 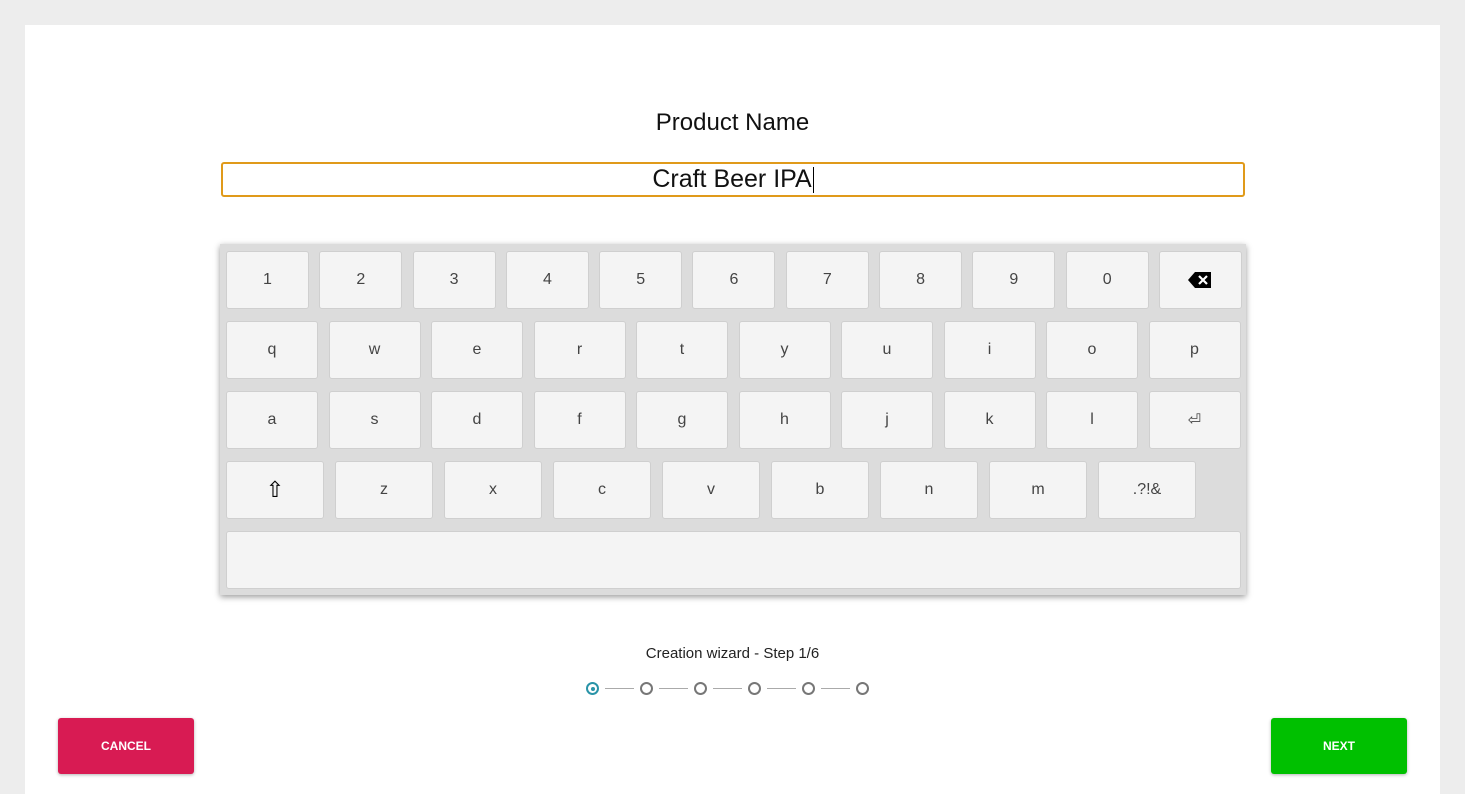 I want to click on key-m: m, so click(x=1038, y=490).